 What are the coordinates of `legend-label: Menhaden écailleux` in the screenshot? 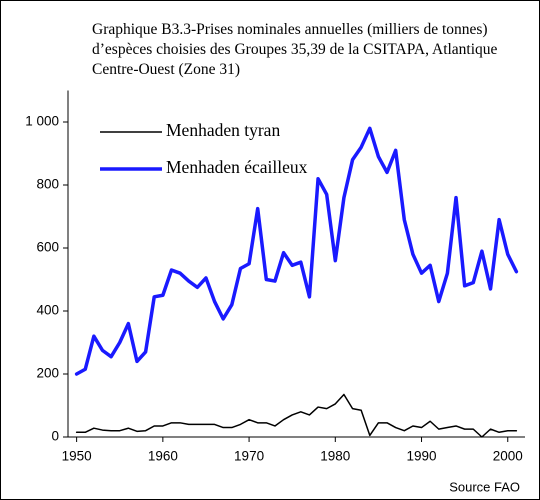 It's located at (237, 167).